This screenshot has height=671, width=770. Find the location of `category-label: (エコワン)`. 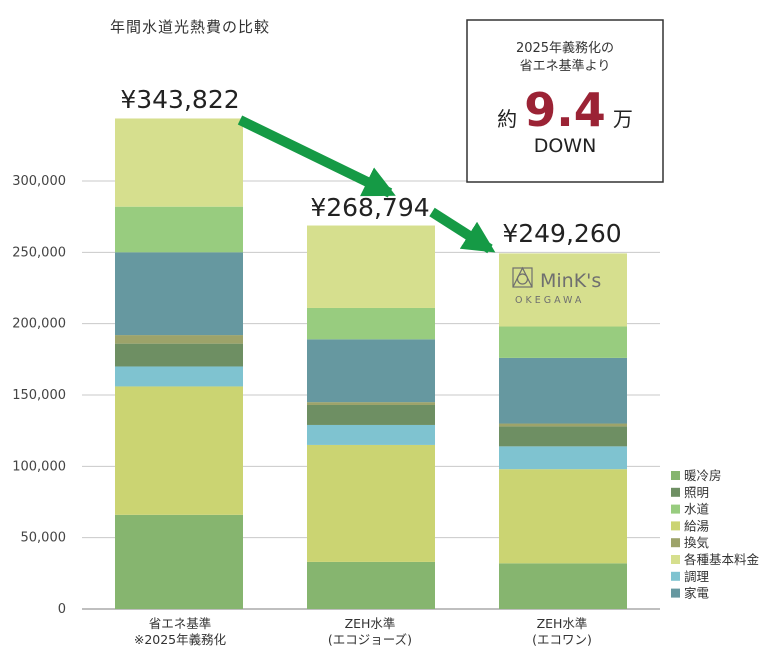

category-label: (エコワン) is located at coordinates (562, 639).